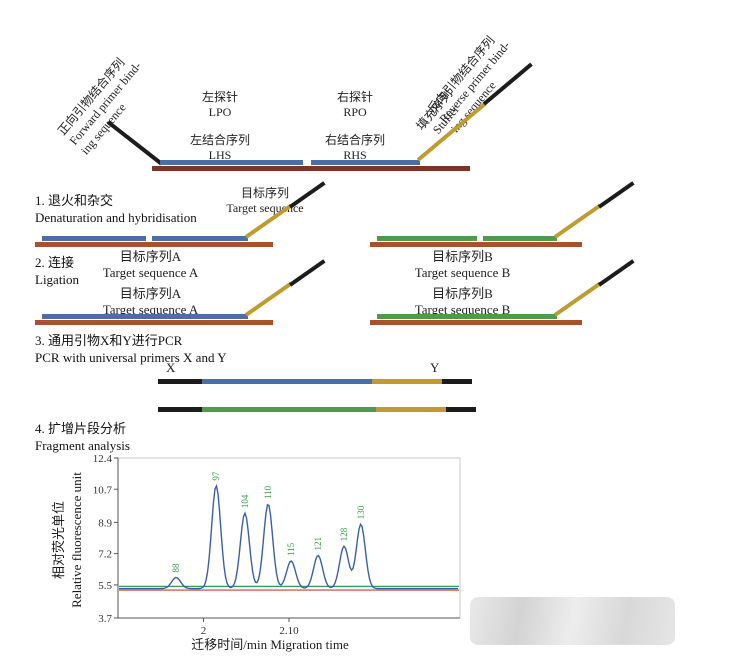 Image resolution: width=751 pixels, height=657 pixels. What do you see at coordinates (616, 195) in the screenshot?
I see `hybrid-b-reverse-primer-line` at bounding box center [616, 195].